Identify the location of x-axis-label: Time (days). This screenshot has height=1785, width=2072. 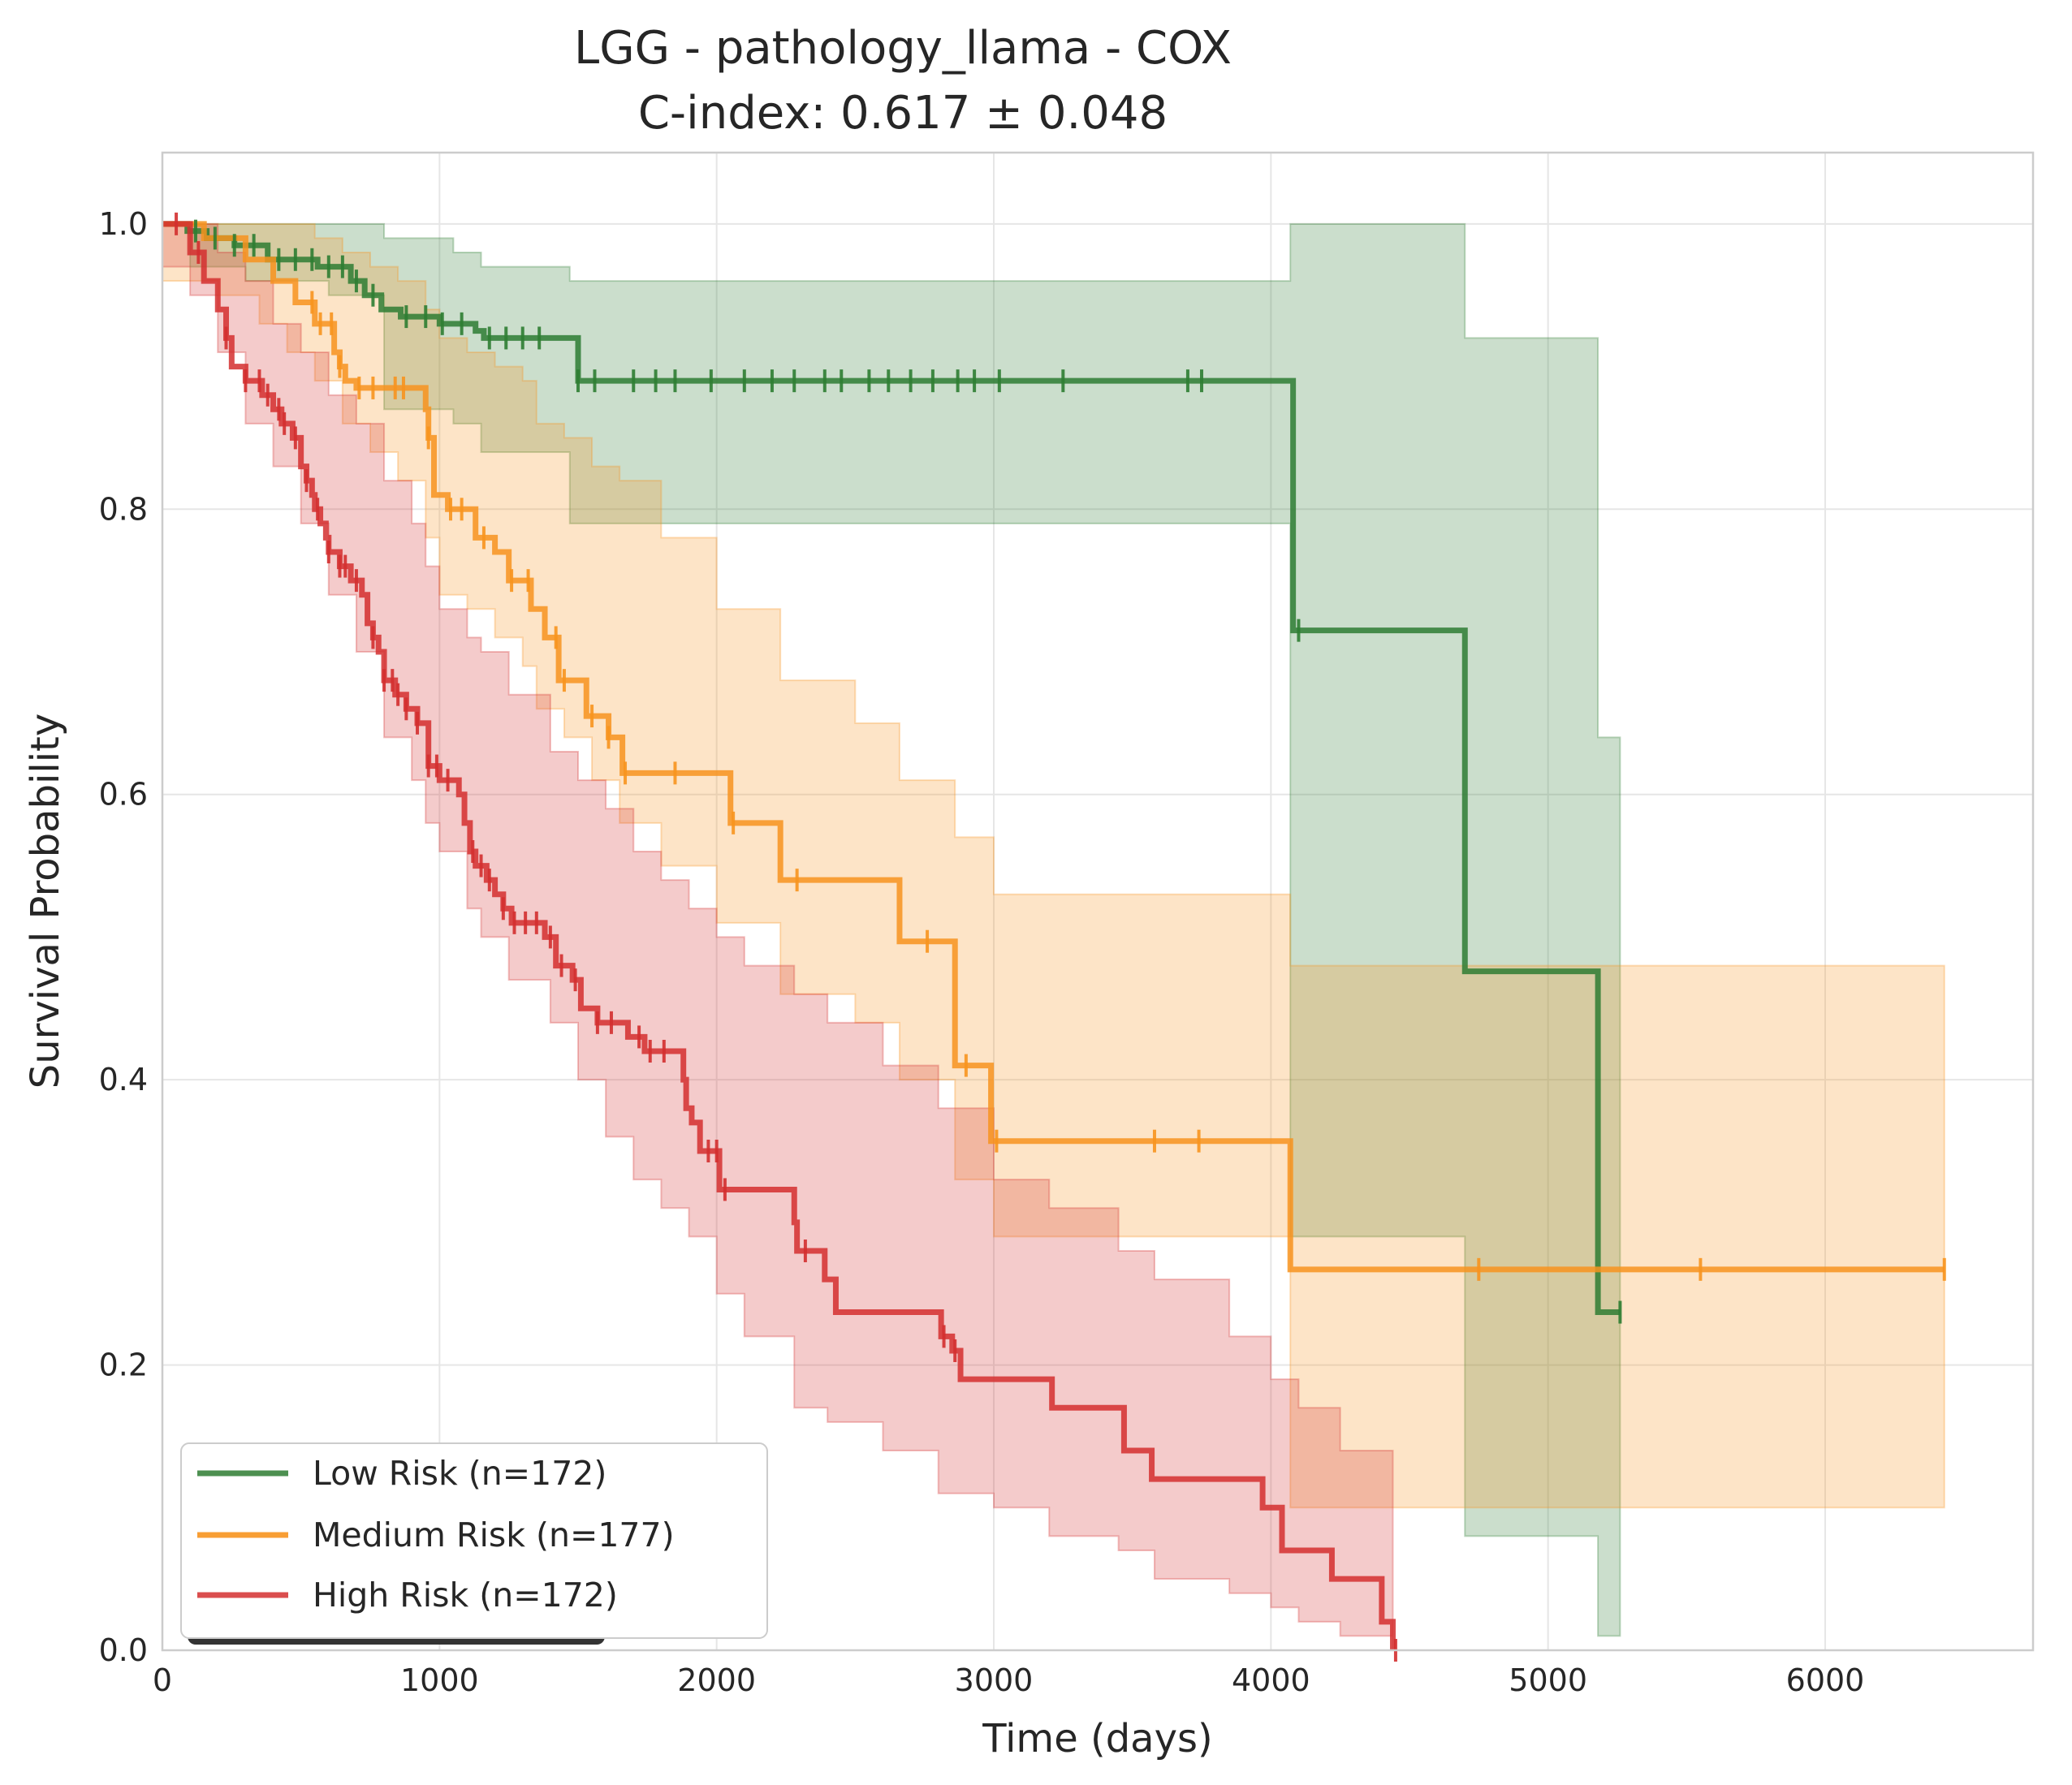
(1097, 1738).